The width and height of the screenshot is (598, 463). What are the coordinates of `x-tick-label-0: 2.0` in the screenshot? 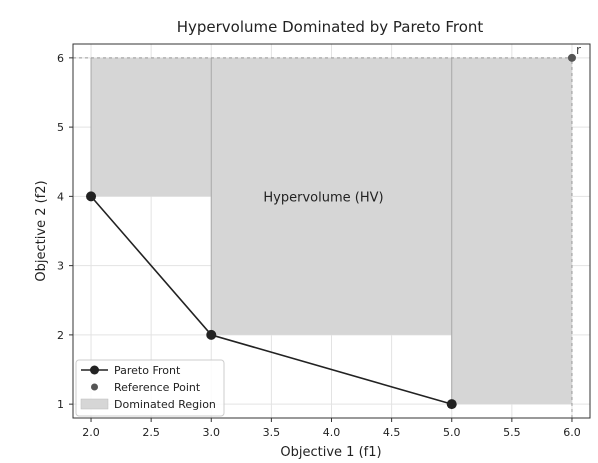 It's located at (91, 432).